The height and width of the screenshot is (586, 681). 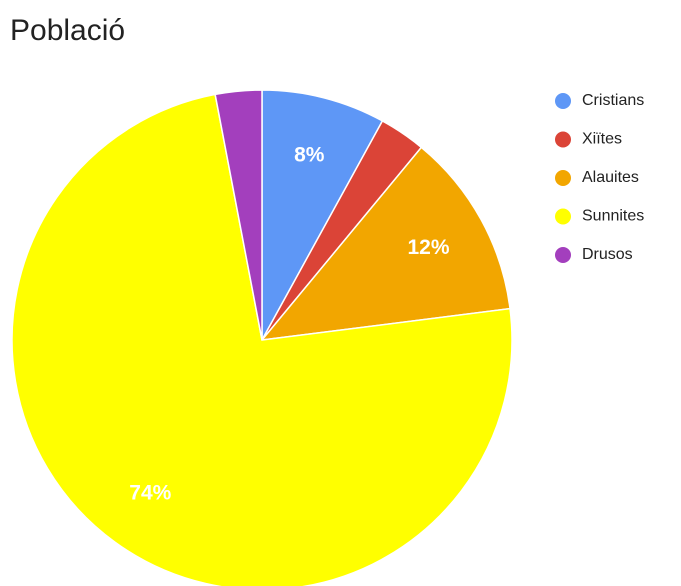 I want to click on legend-label: Alauites, so click(x=610, y=177).